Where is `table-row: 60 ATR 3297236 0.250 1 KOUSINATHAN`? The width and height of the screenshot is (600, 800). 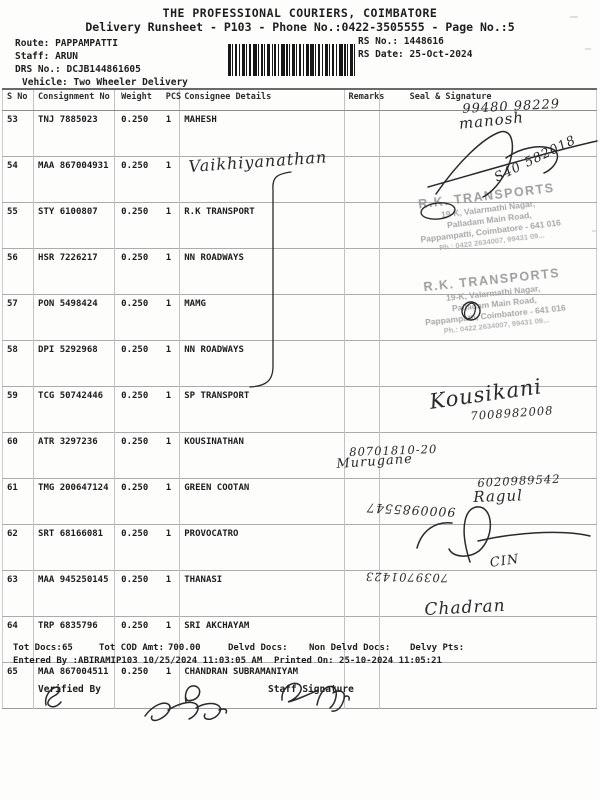 table-row: 60 ATR 3297236 0.250 1 KOUSINATHAN is located at coordinates (299, 455).